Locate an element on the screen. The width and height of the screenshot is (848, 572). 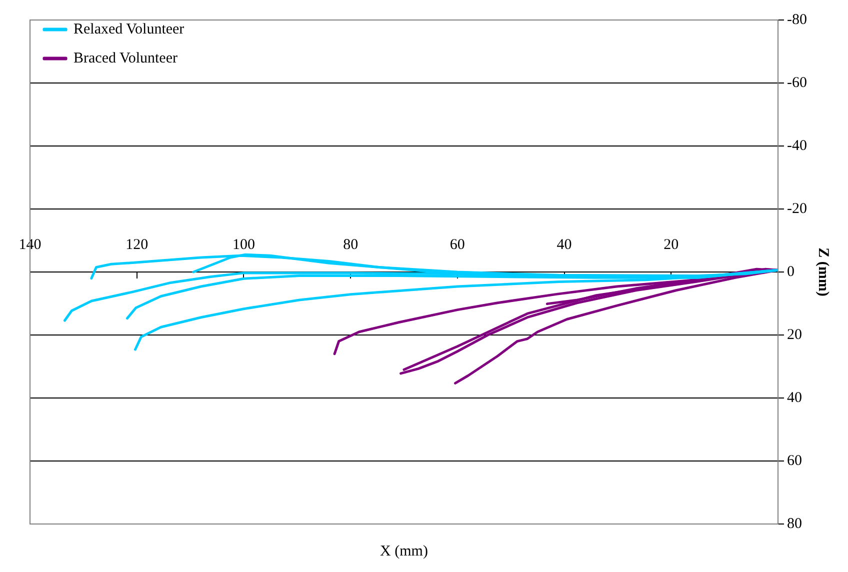
y-tick-label: 0 is located at coordinates (791, 272).